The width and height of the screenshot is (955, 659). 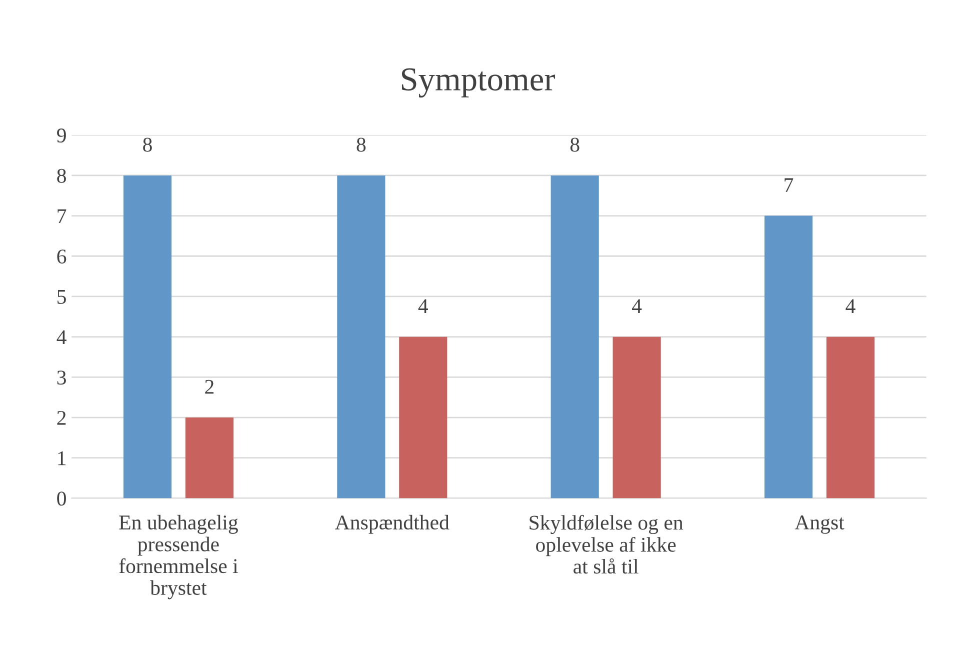 I want to click on y-tick-label: 0, so click(x=61, y=499).